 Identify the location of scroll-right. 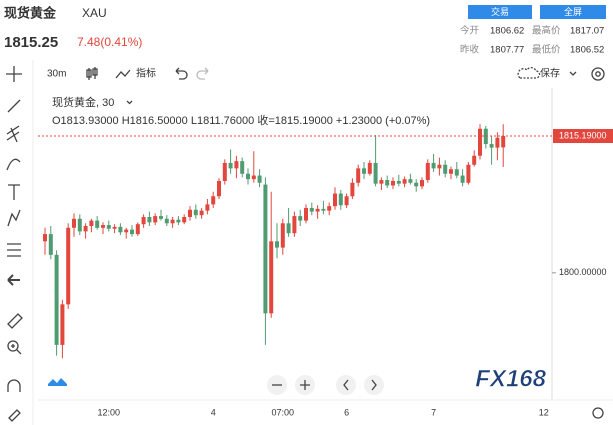
(374, 385).